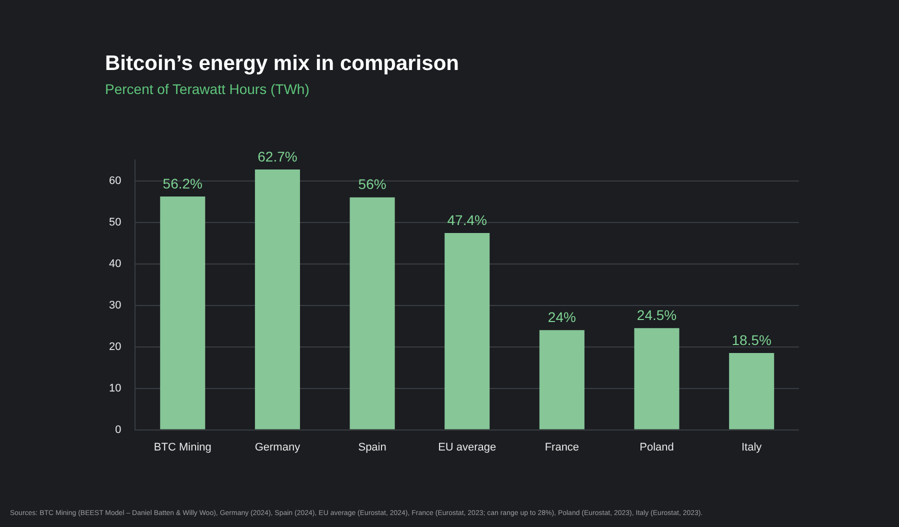  I want to click on y-tick-label: 0, so click(118, 430).